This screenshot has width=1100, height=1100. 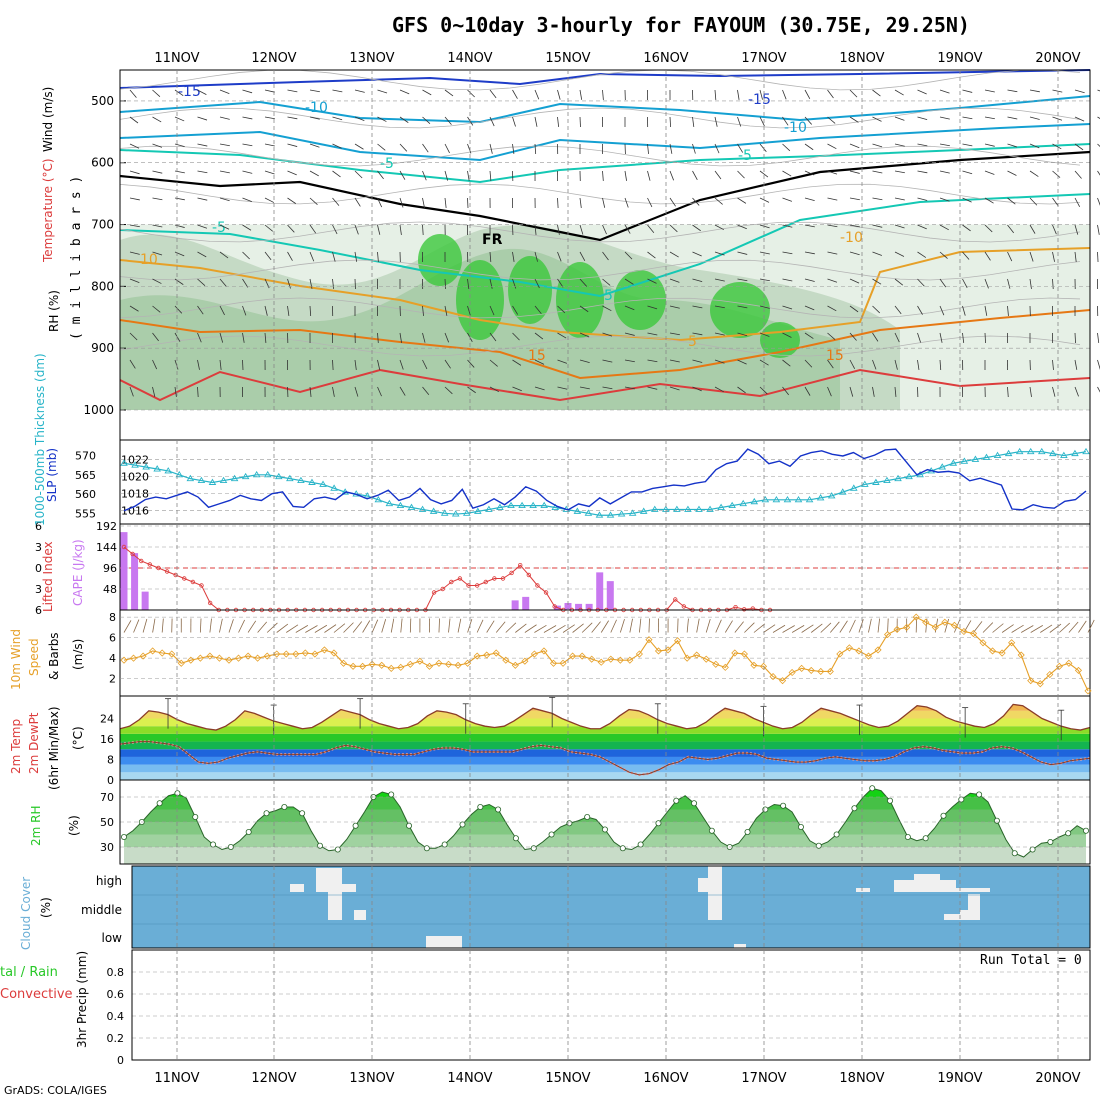 What do you see at coordinates (611, 907) in the screenshot?
I see `cloud-background` at bounding box center [611, 907].